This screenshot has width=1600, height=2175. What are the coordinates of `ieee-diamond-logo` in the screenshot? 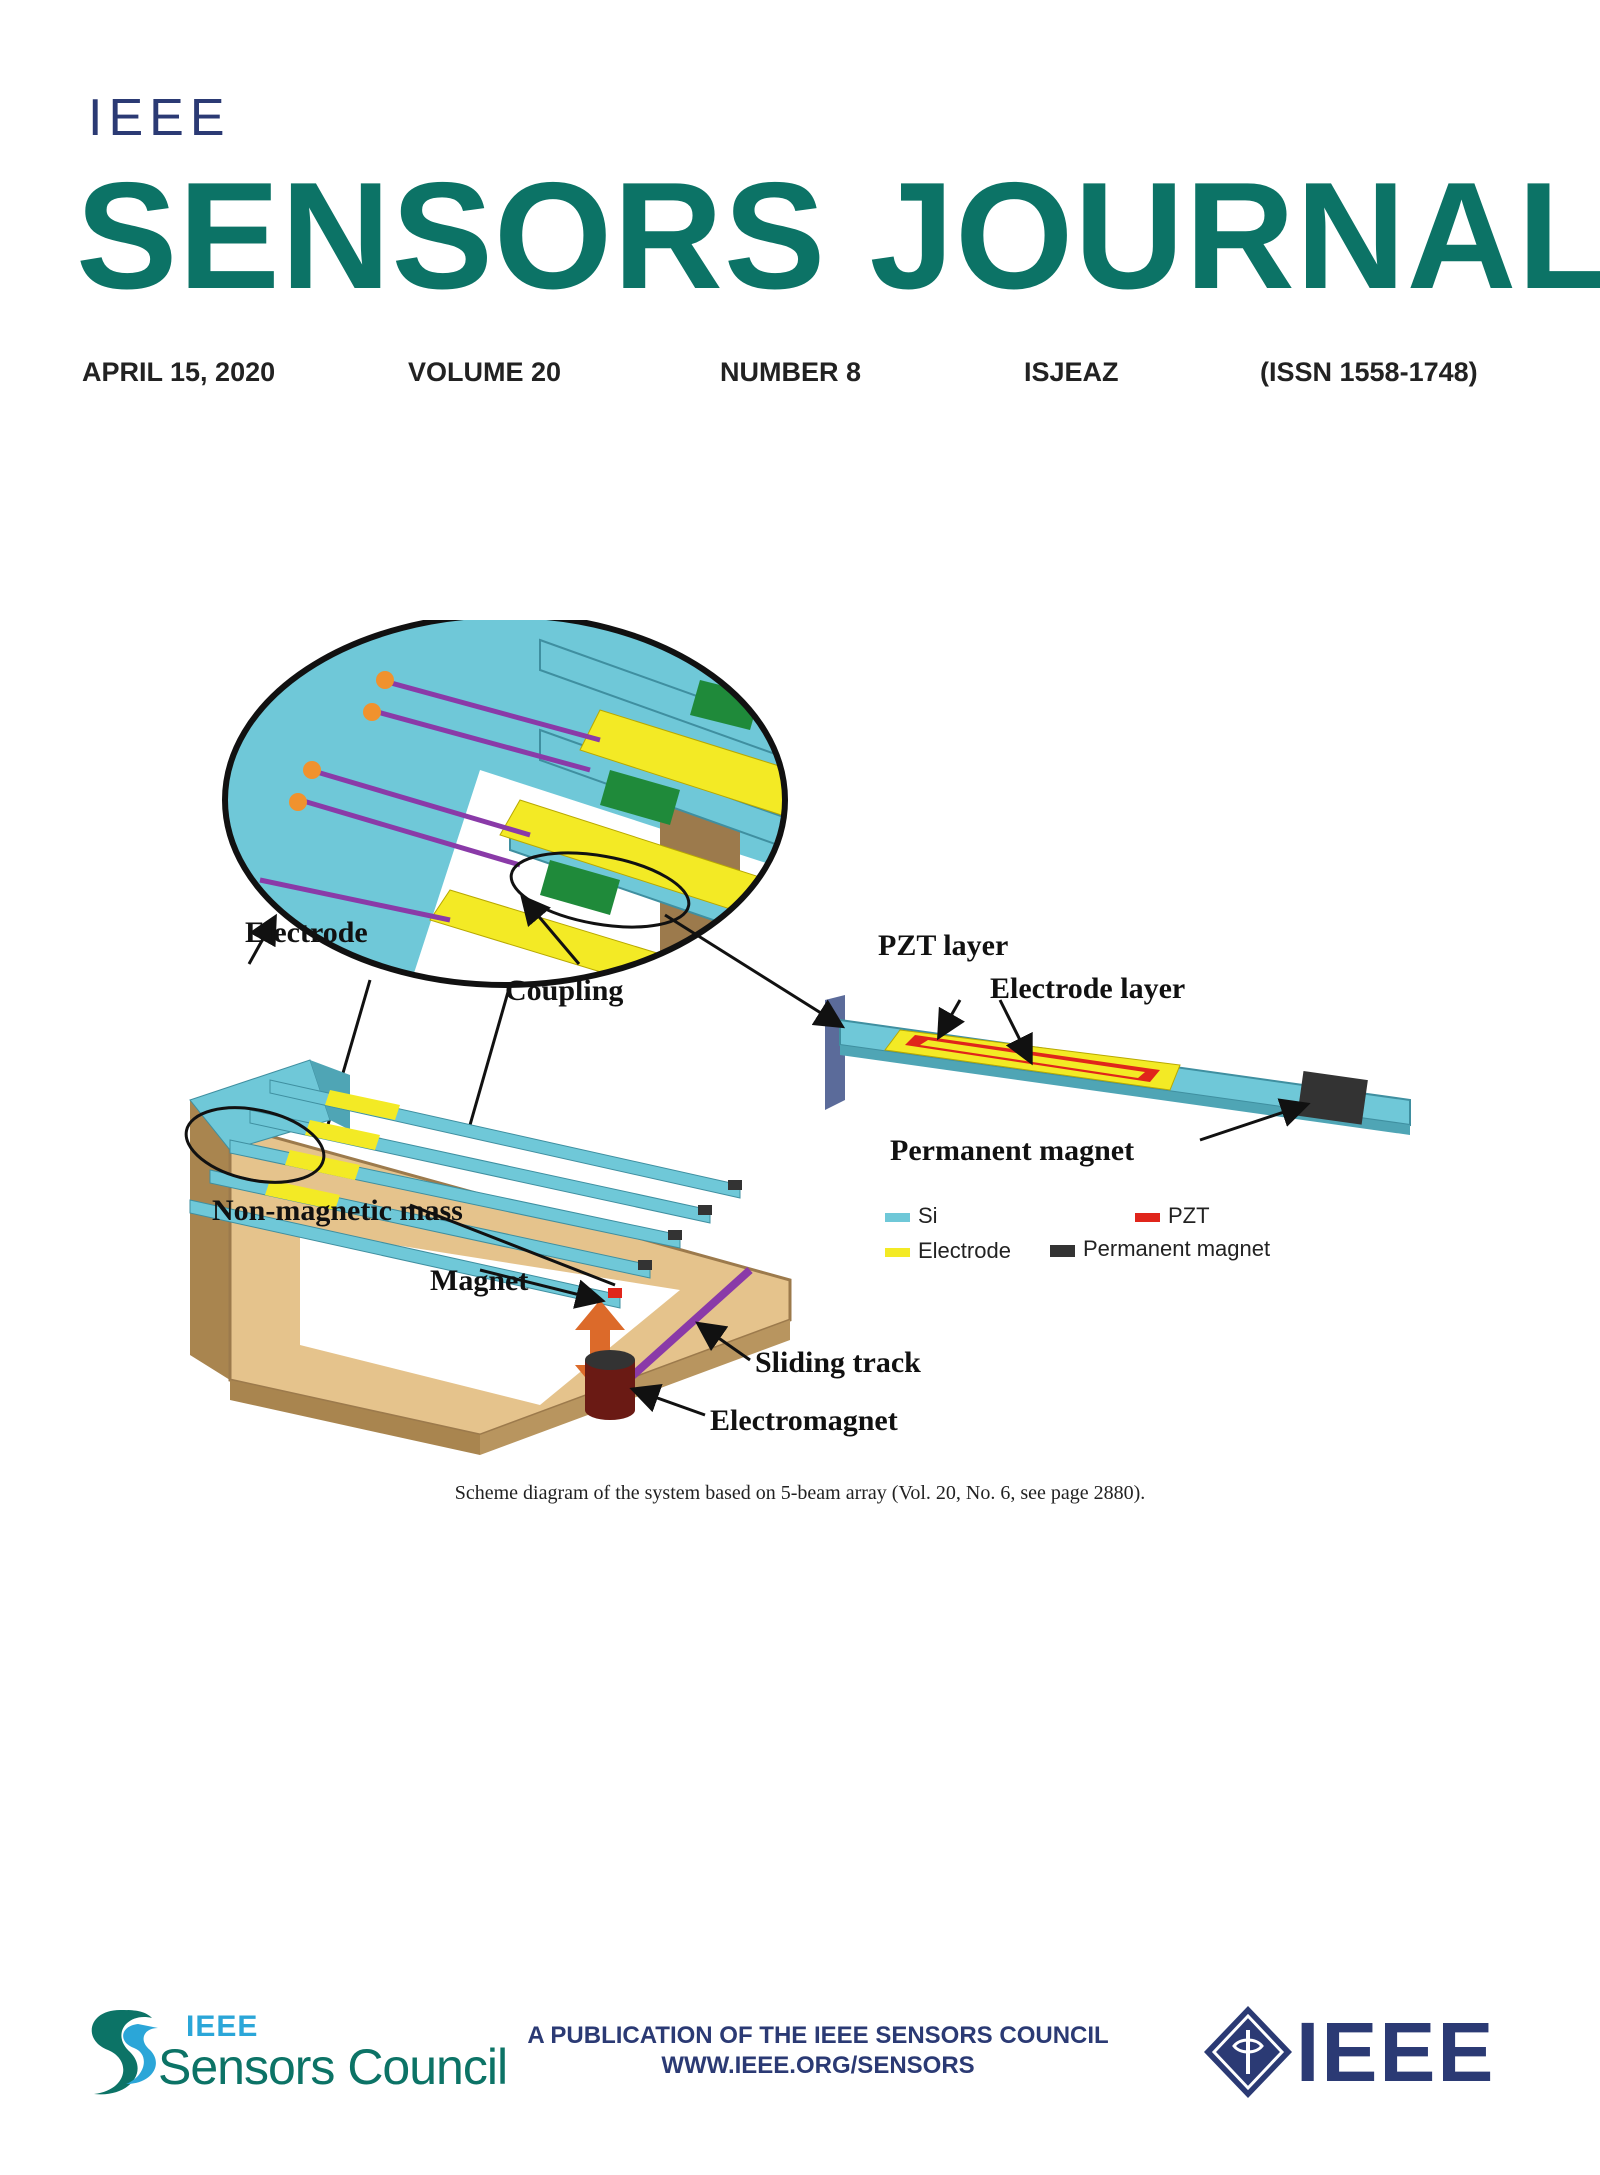 It's located at (1248, 2052).